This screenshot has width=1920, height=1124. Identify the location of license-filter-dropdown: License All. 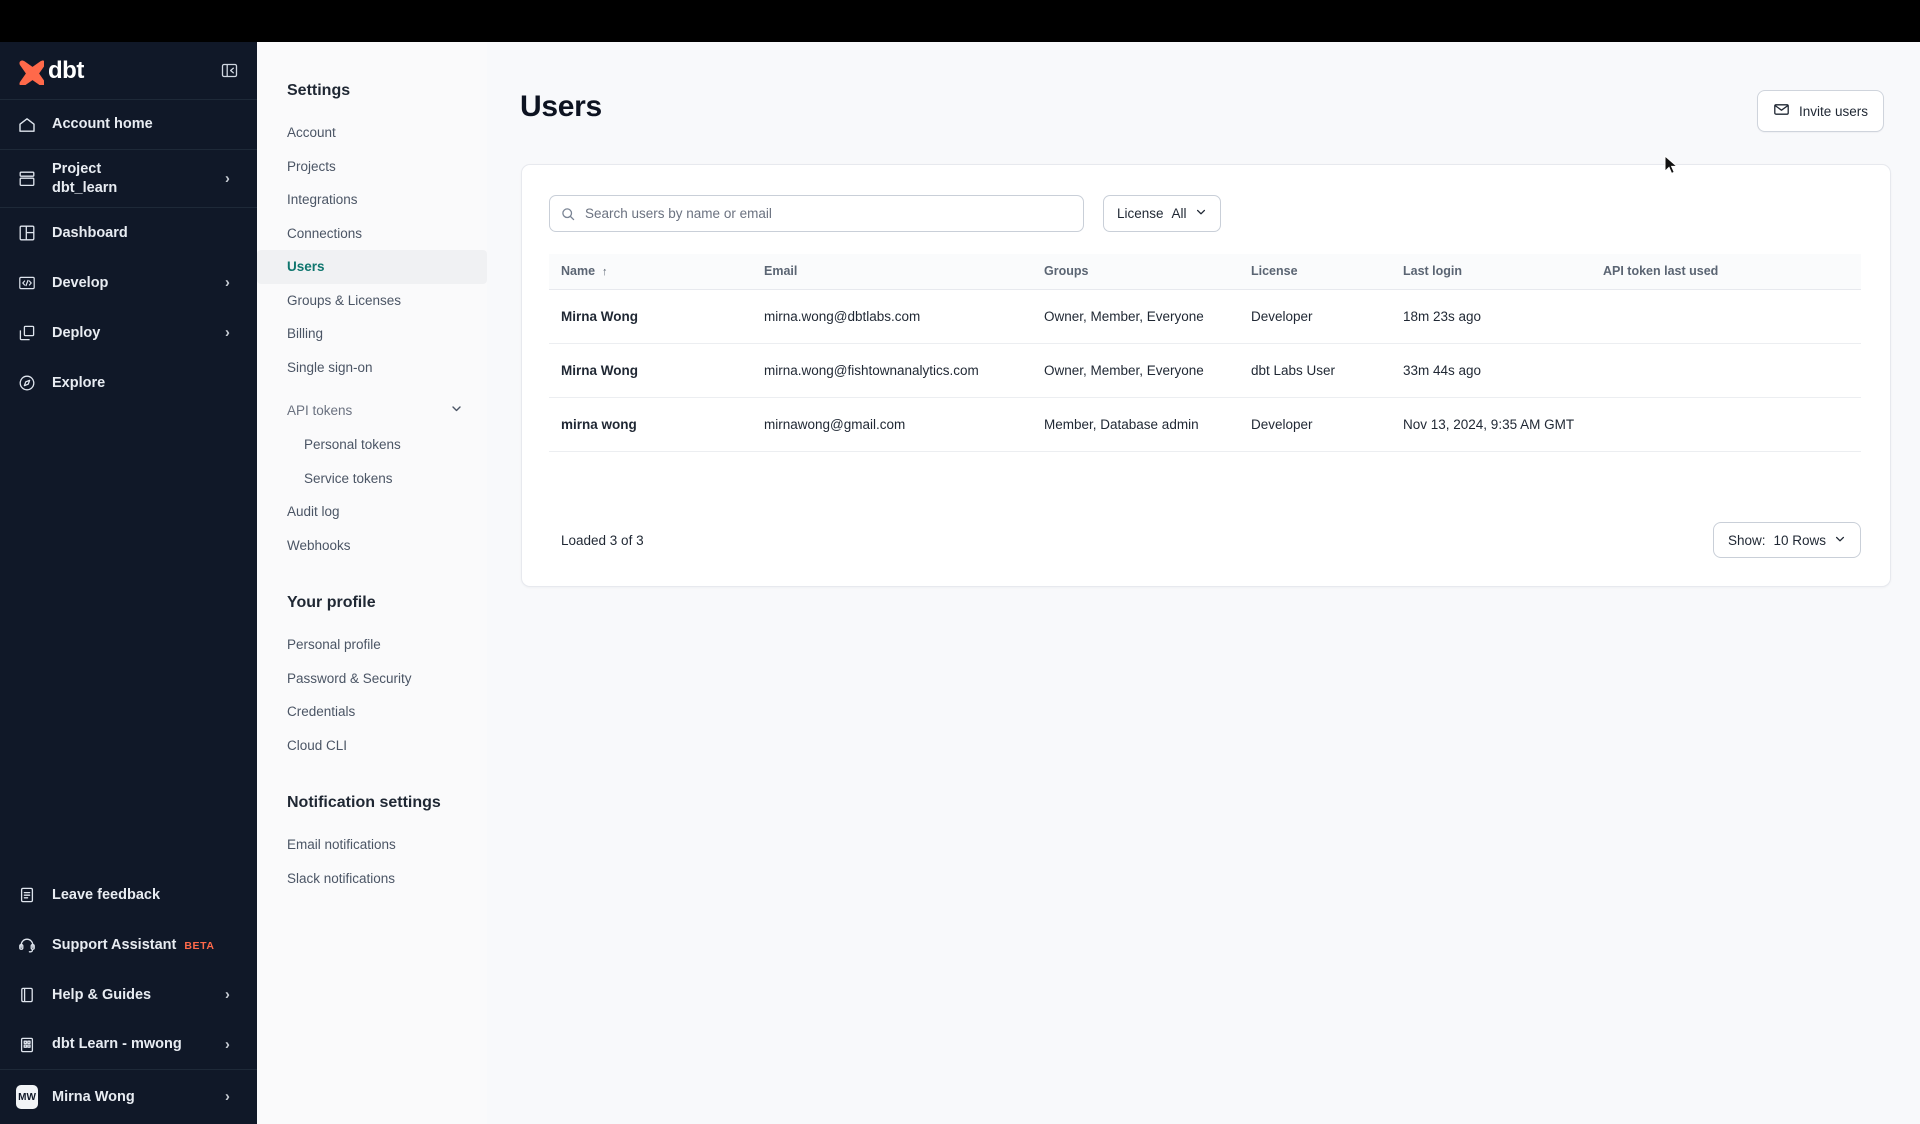
(1162, 213).